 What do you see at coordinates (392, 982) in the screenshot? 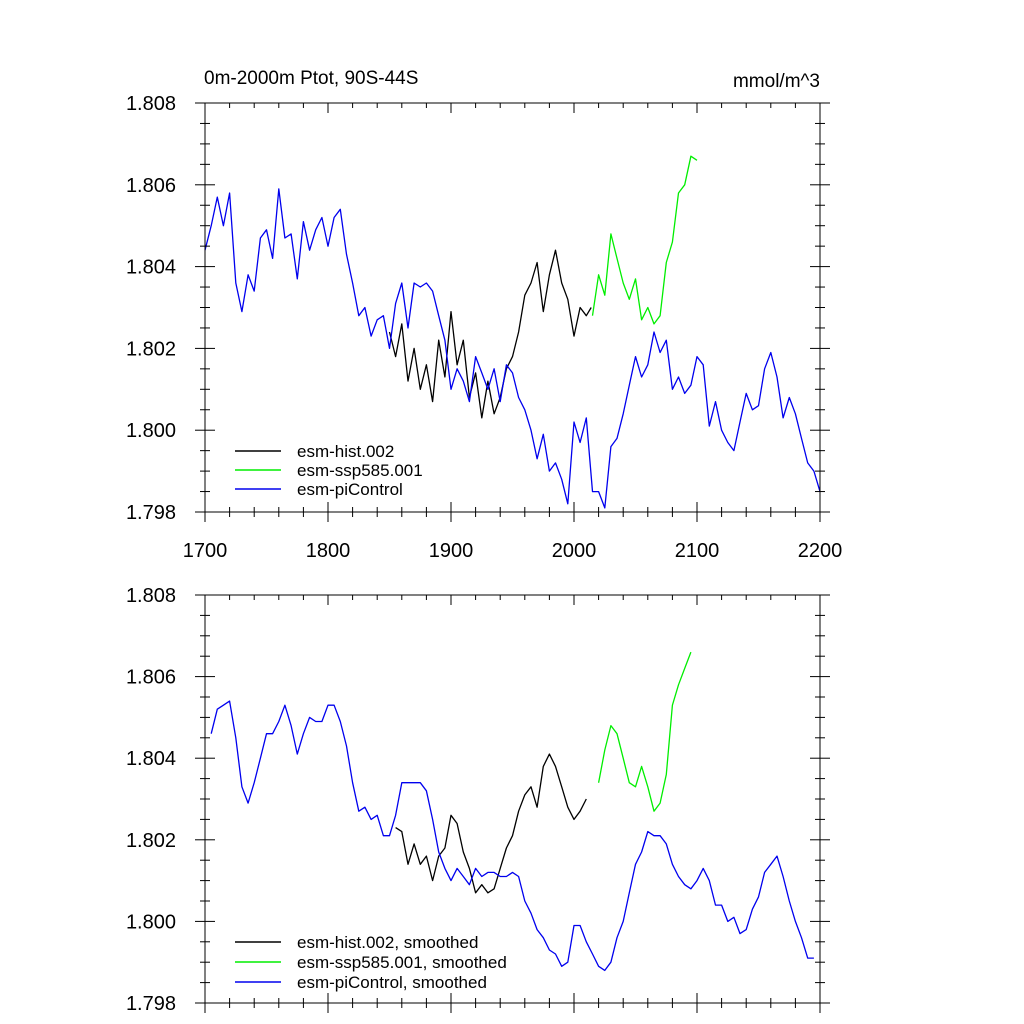
I see `legend-label: esm-piControl, smoothed` at bounding box center [392, 982].